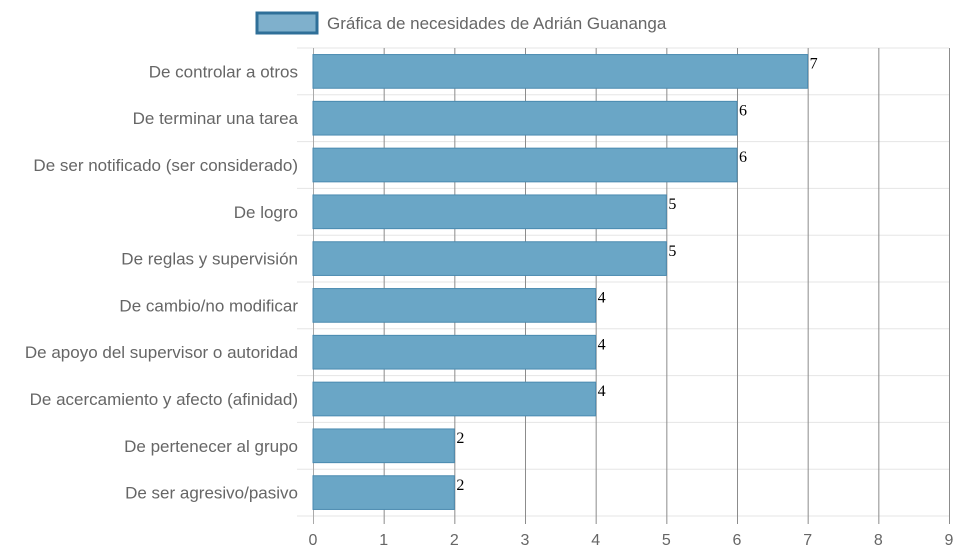 The width and height of the screenshot is (958, 558). Describe the element at coordinates (595, 540) in the screenshot. I see `x-tick-label: 4` at that location.